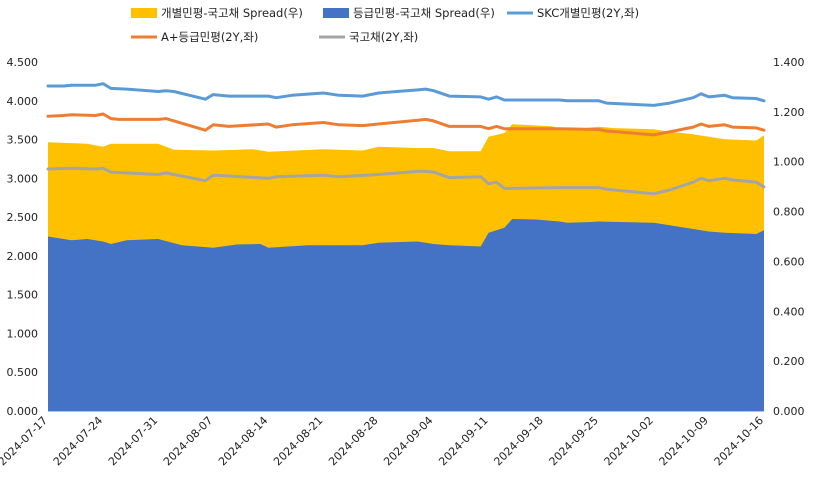 The image size is (816, 477). I want to click on left-tick-label: 0.000, so click(23, 411).